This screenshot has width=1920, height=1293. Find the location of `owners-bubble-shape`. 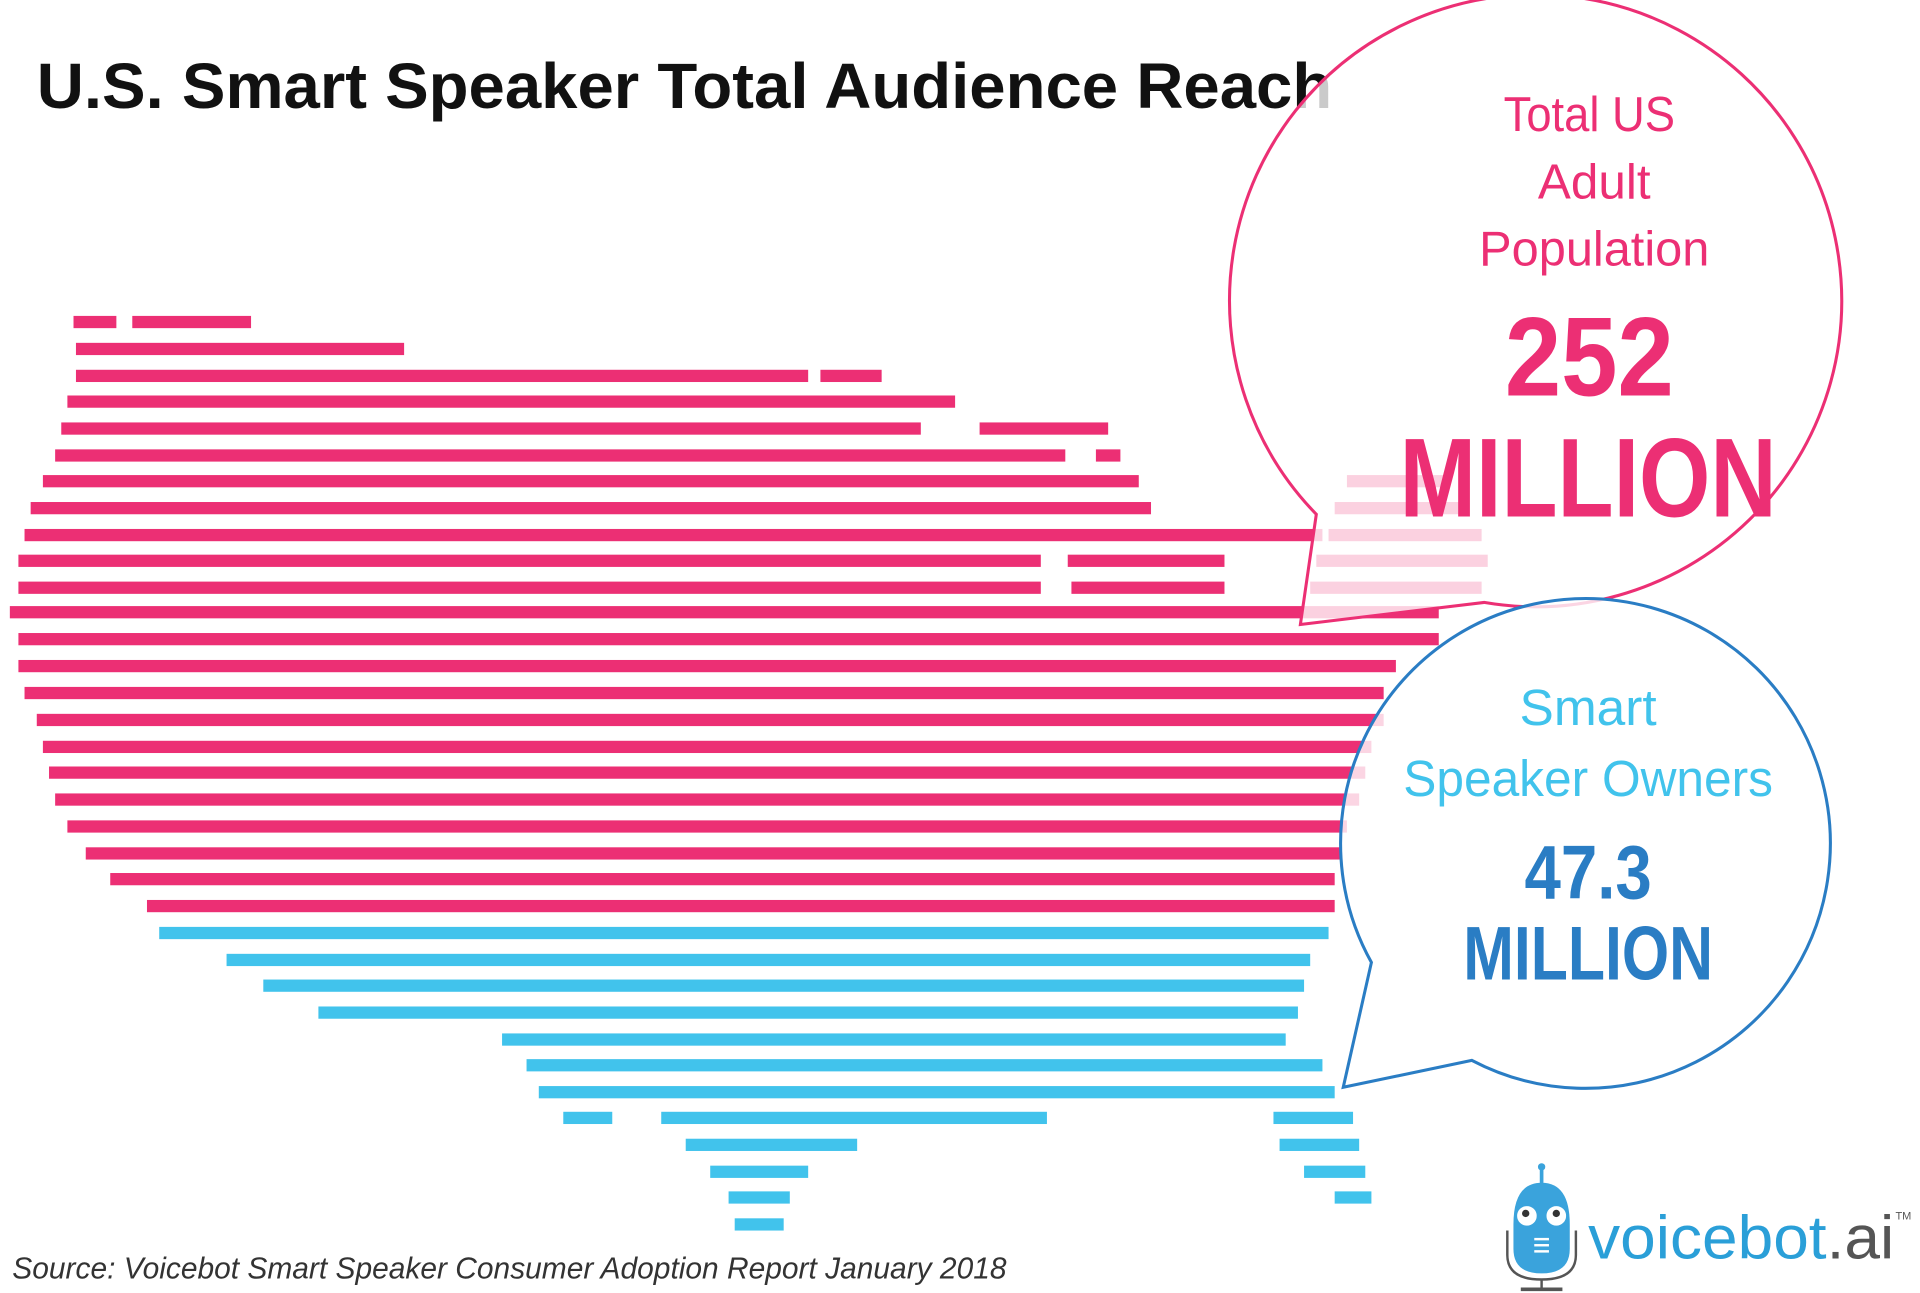

owners-bubble-shape is located at coordinates (1585, 843).